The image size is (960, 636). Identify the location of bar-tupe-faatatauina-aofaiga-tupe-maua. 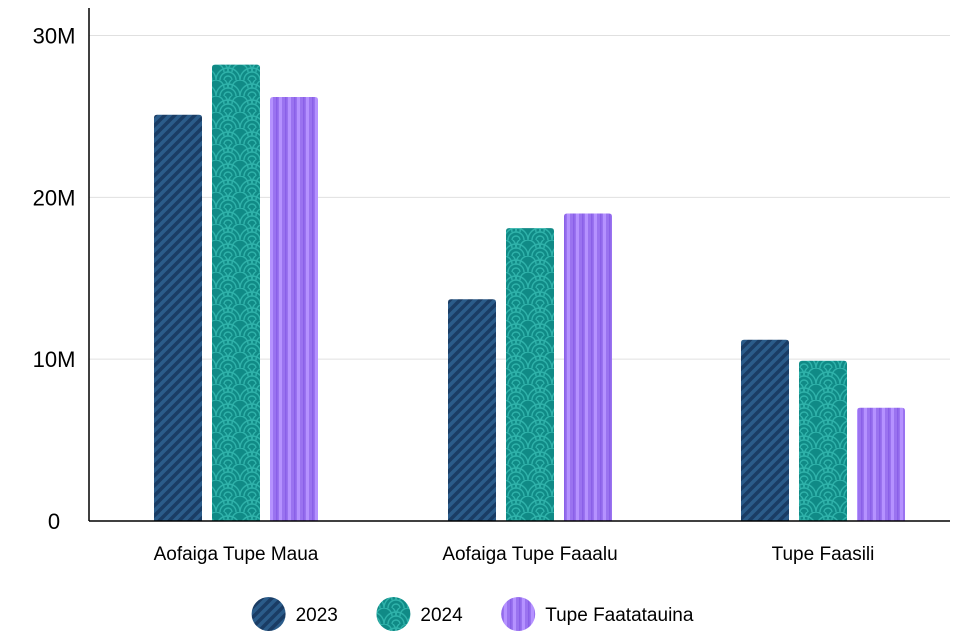
(294, 309).